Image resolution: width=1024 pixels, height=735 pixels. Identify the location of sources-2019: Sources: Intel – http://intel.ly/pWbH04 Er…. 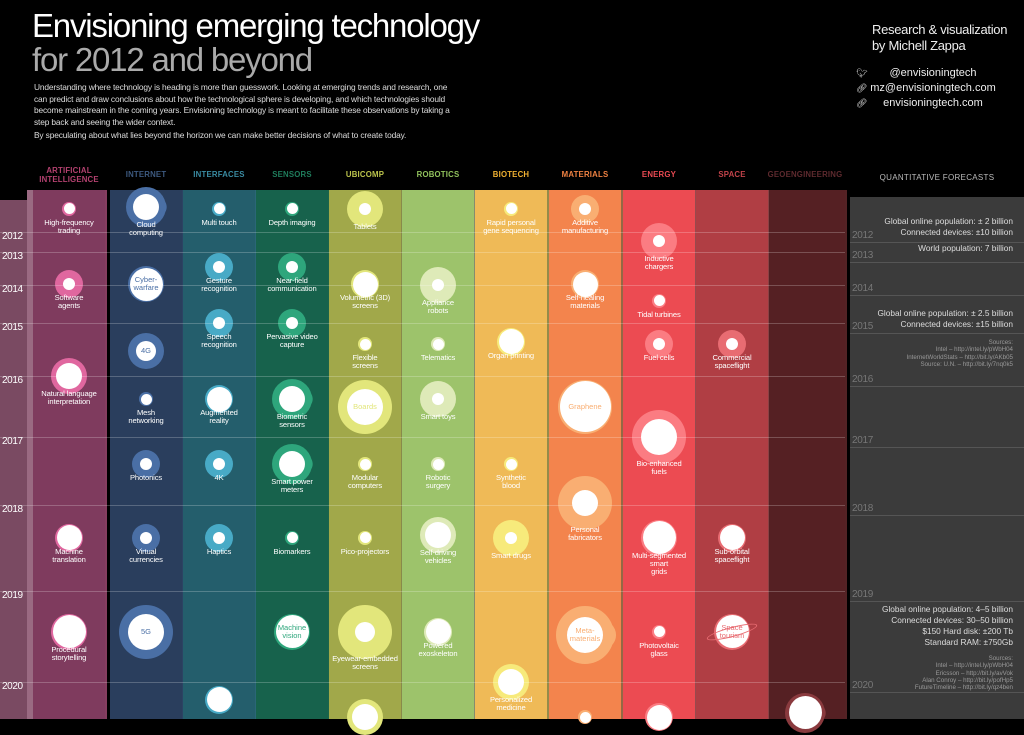
(964, 673).